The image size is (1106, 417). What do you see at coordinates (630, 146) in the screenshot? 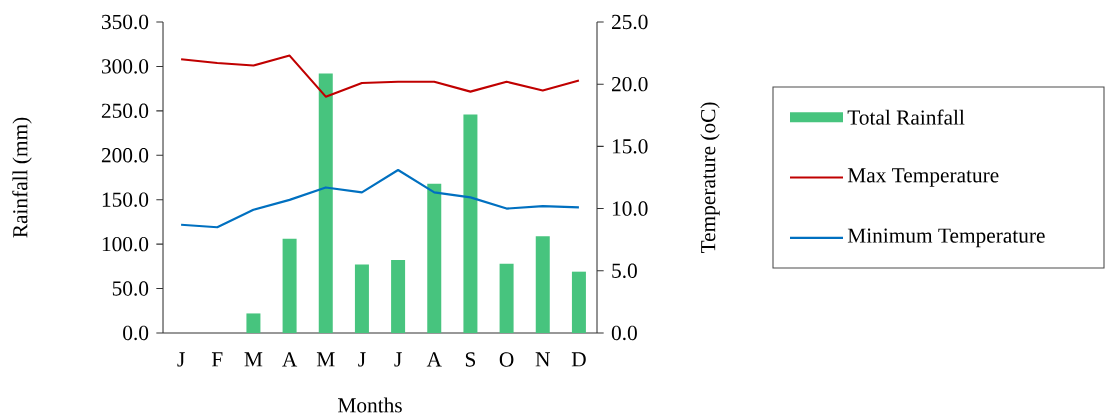
I see `y2-tick-label: 15.0` at bounding box center [630, 146].